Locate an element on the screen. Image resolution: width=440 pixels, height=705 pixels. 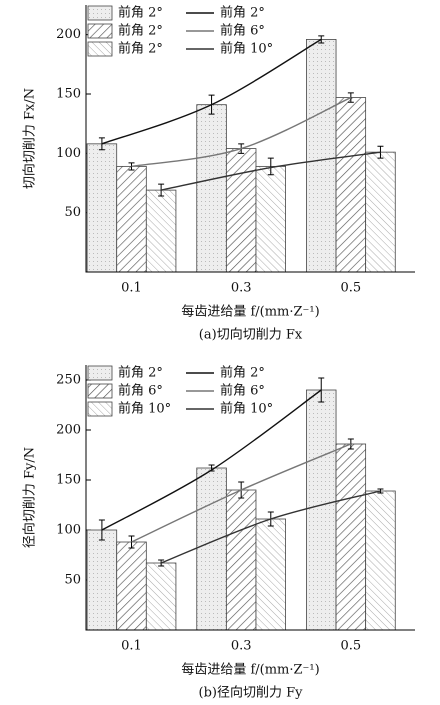
chart-title: (b)径向切削力 Fy is located at coordinates (251, 693).